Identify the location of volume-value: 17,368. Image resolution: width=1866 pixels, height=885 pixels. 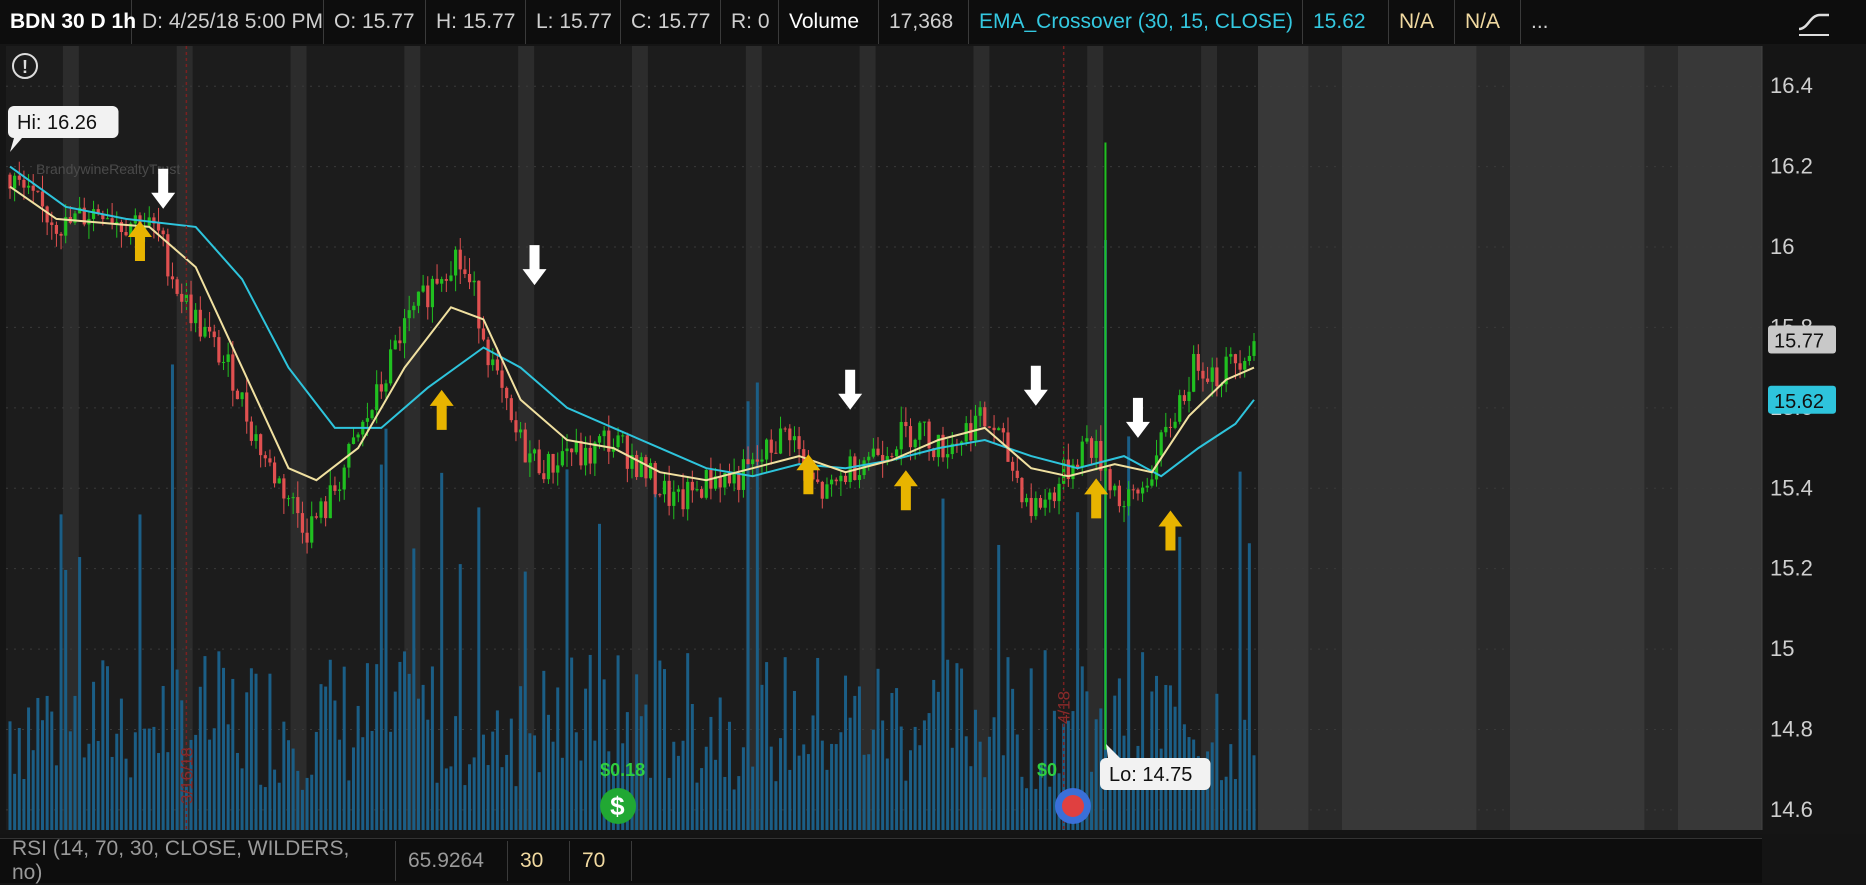
(924, 22).